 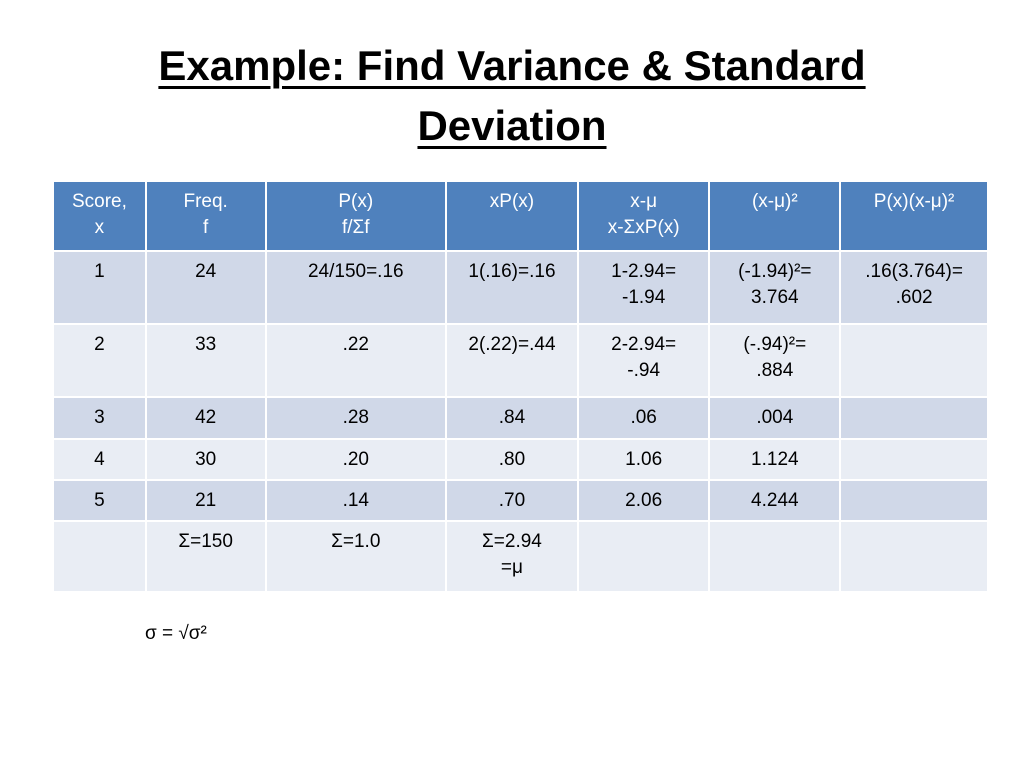 What do you see at coordinates (205, 556) in the screenshot?
I see `table-cell: Σ=150` at bounding box center [205, 556].